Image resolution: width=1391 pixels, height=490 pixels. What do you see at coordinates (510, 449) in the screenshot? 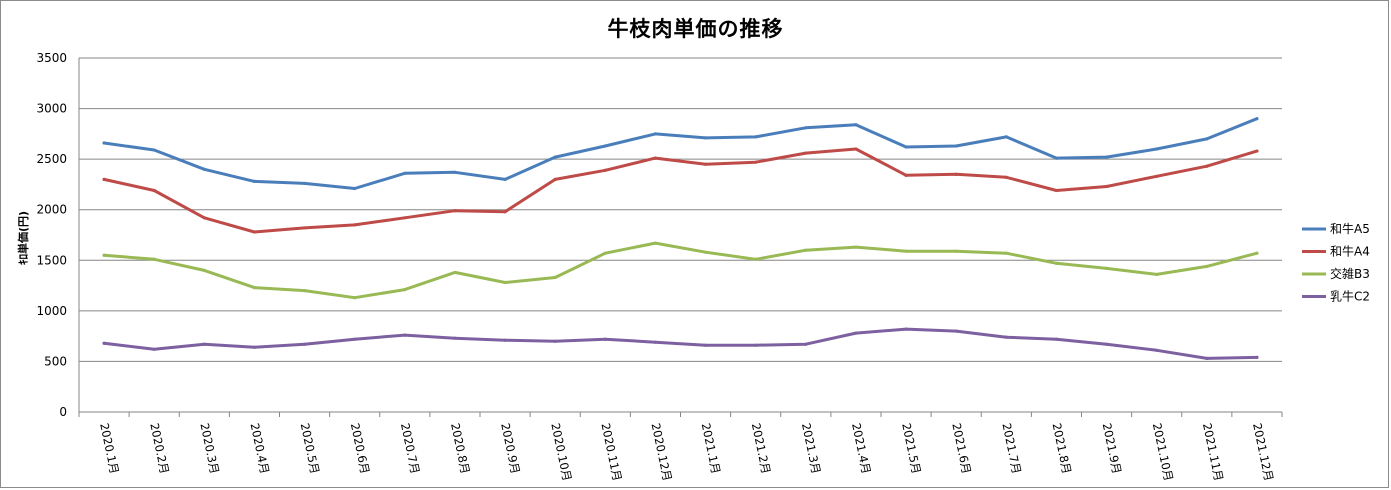
I see `x-tick-label: 2020.9月` at bounding box center [510, 449].